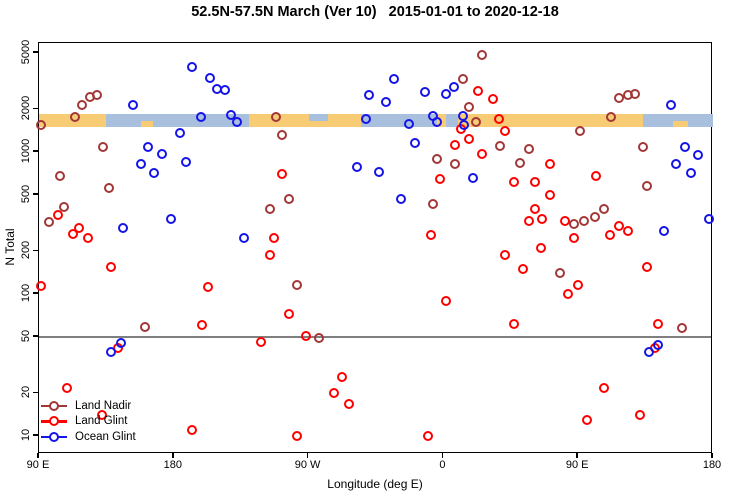  What do you see at coordinates (344, 121) in the screenshot?
I see `band-land-segment` at bounding box center [344, 121].